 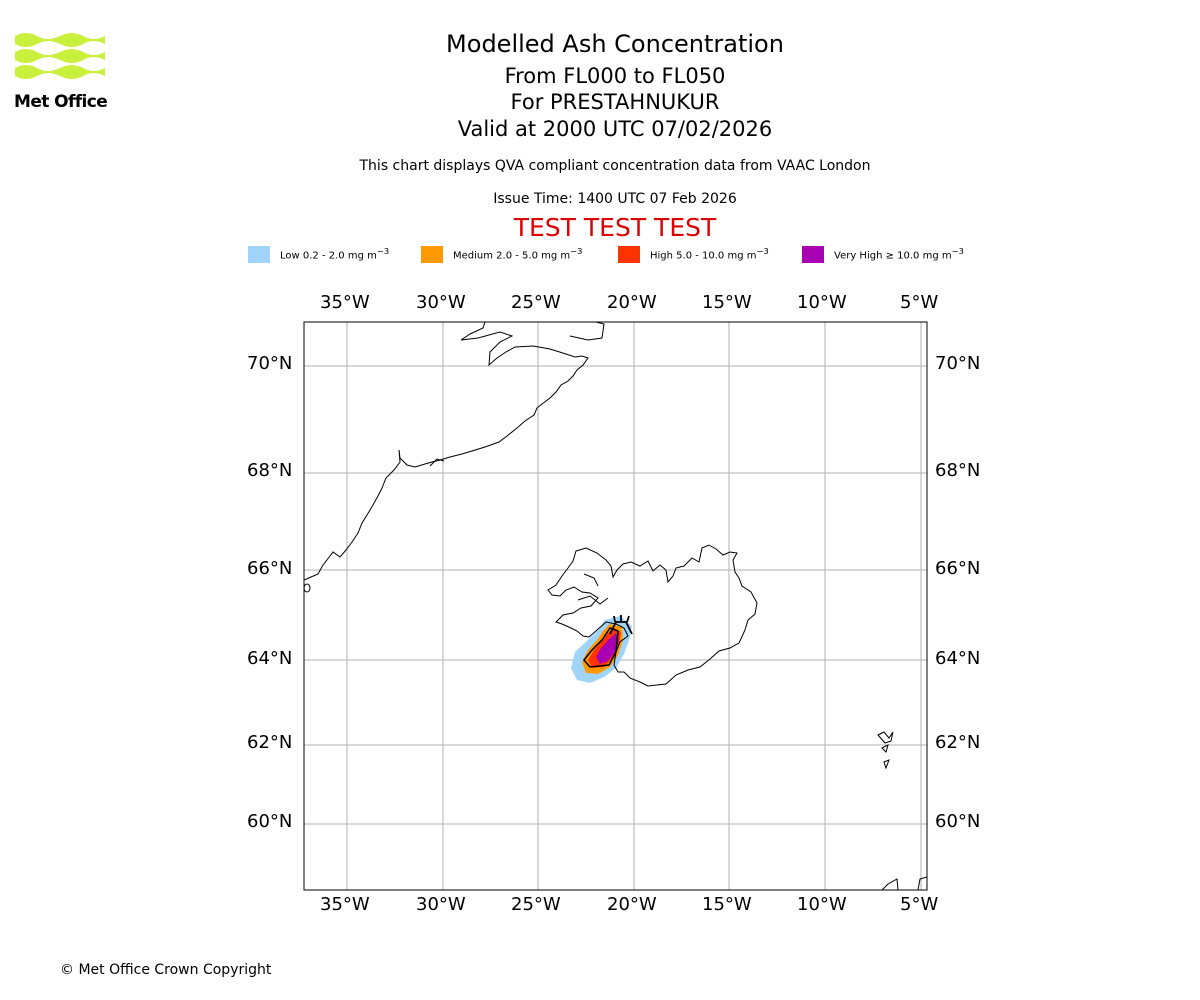 I want to click on legend-label-very-high: Very High ≥ 10.0 mg m−3, so click(x=899, y=254).